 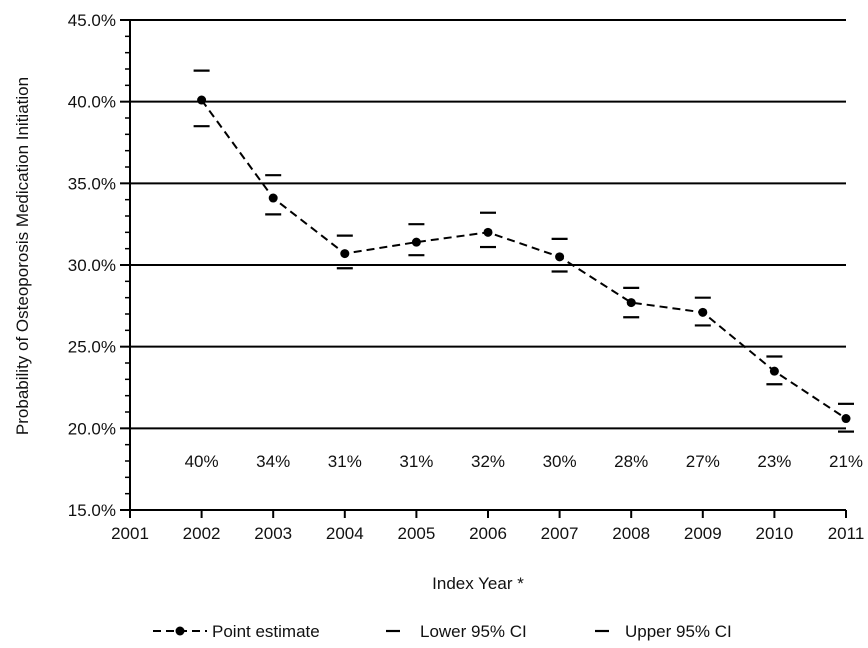 I want to click on y-tick-label: 45.0%, so click(x=92, y=20).